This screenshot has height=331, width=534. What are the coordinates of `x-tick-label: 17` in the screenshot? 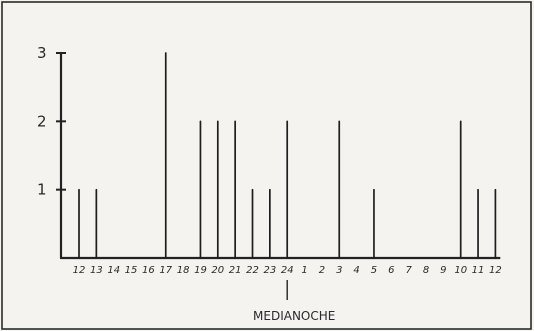 It's located at (165, 270).